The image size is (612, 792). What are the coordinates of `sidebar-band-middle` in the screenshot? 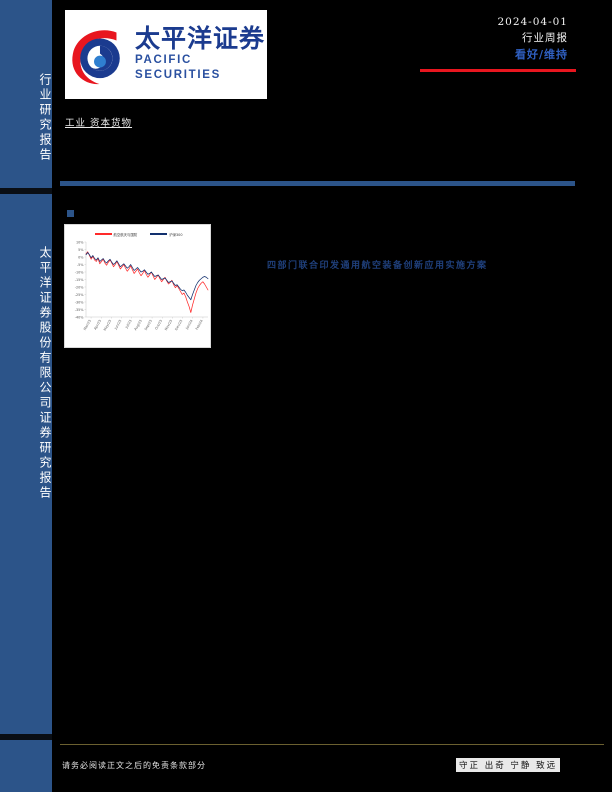 It's located at (26, 464).